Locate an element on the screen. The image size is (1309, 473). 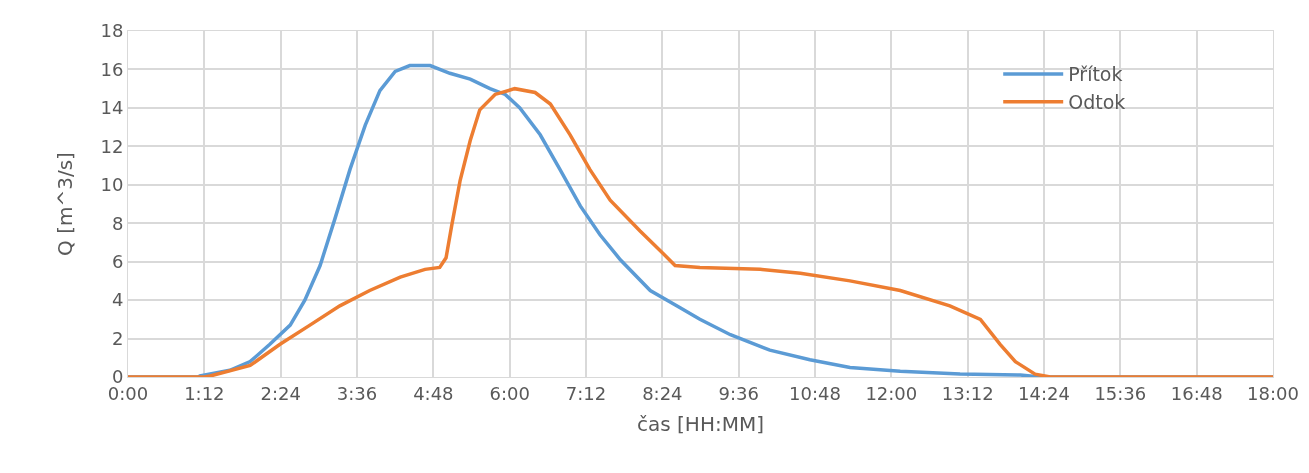
x-tick-label: 9:36 is located at coordinates (738, 393).